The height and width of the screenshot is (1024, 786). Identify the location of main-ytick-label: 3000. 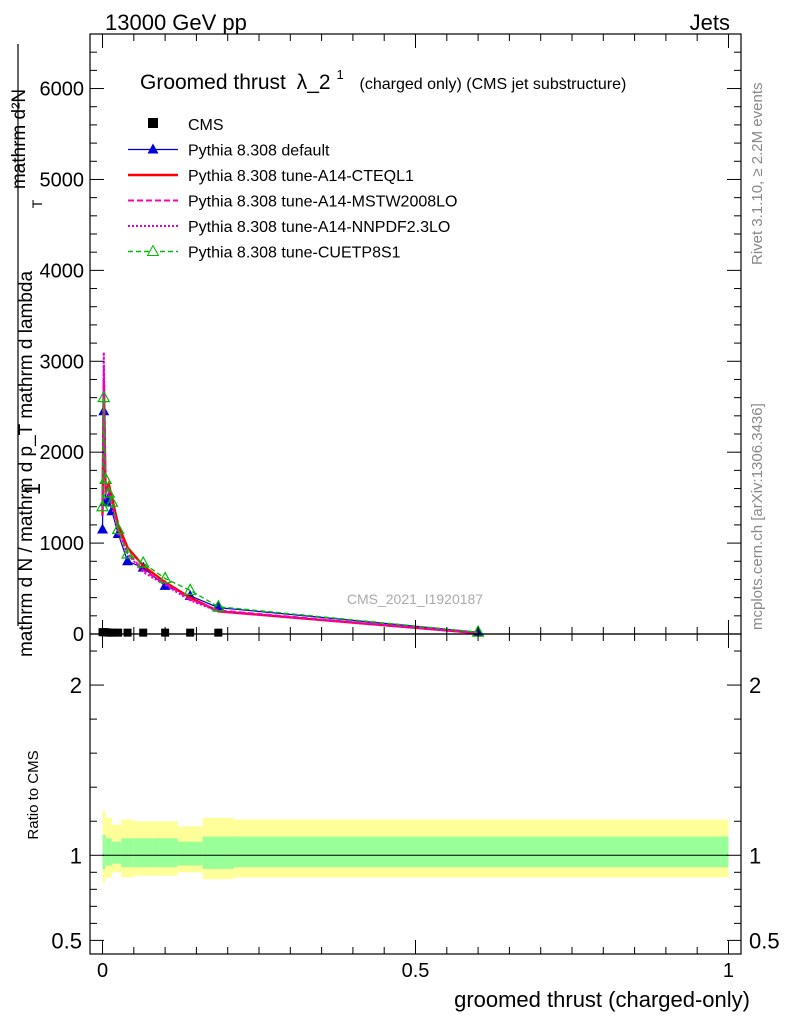
(62, 362).